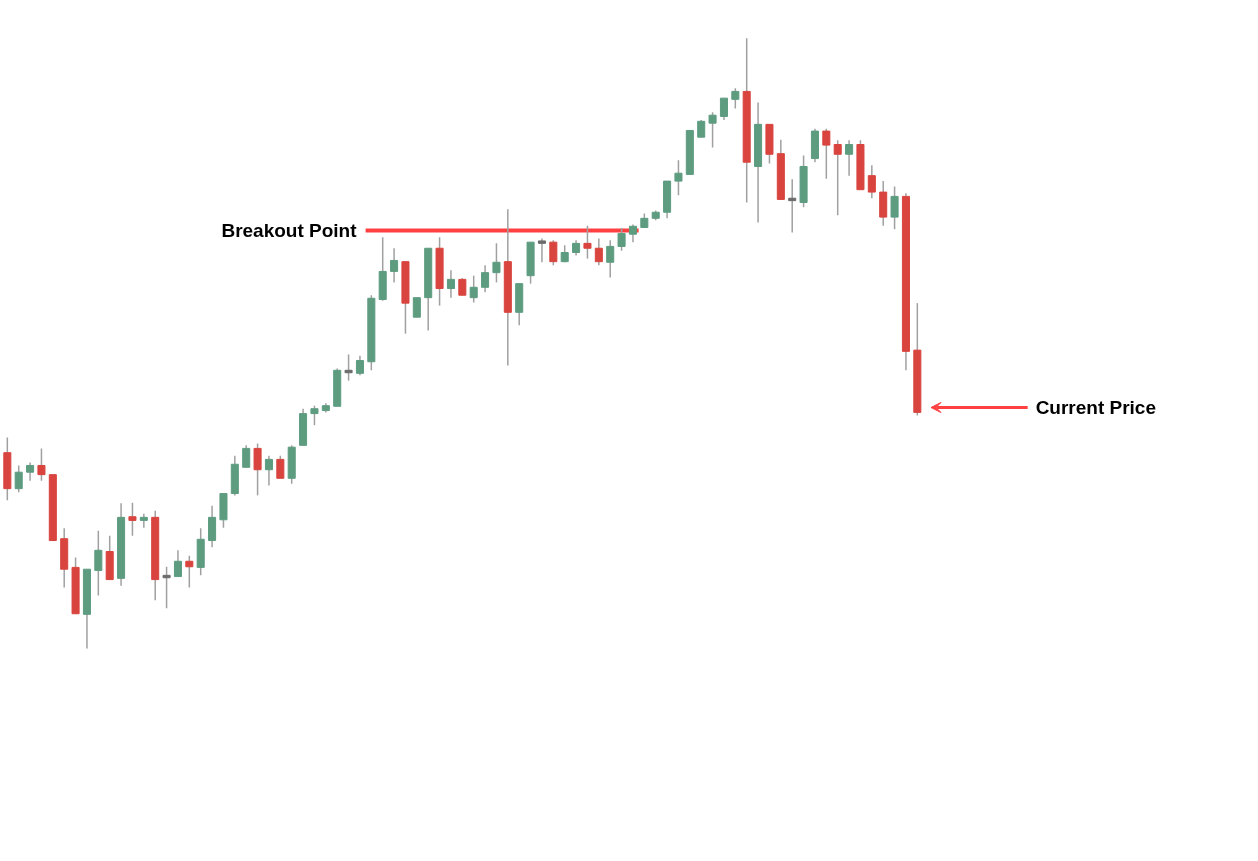 Image resolution: width=1258 pixels, height=861 pixels. Describe the element at coordinates (1095, 408) in the screenshot. I see `text: Current Price` at that location.